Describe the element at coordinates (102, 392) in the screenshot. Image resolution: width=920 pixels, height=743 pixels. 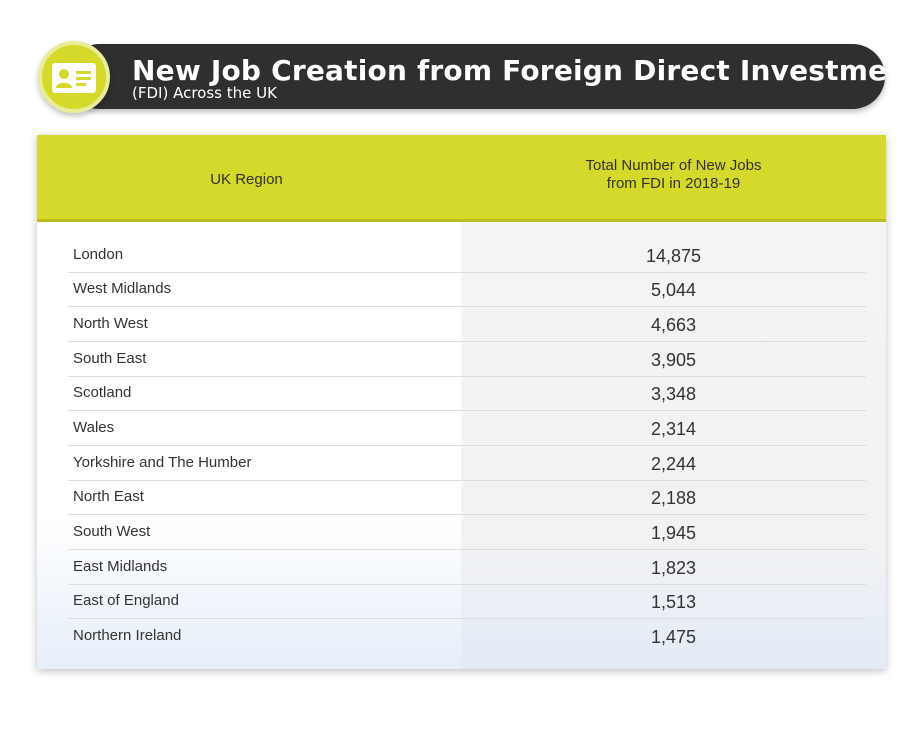
I see `region-cell: Scotland` at that location.